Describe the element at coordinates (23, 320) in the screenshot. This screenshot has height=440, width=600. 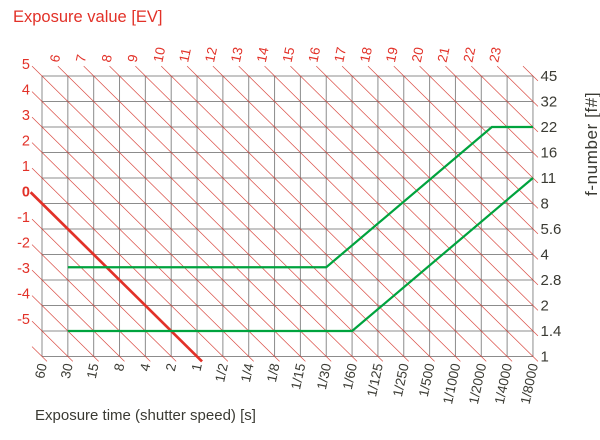
I see `left-tick-label: -5` at that location.